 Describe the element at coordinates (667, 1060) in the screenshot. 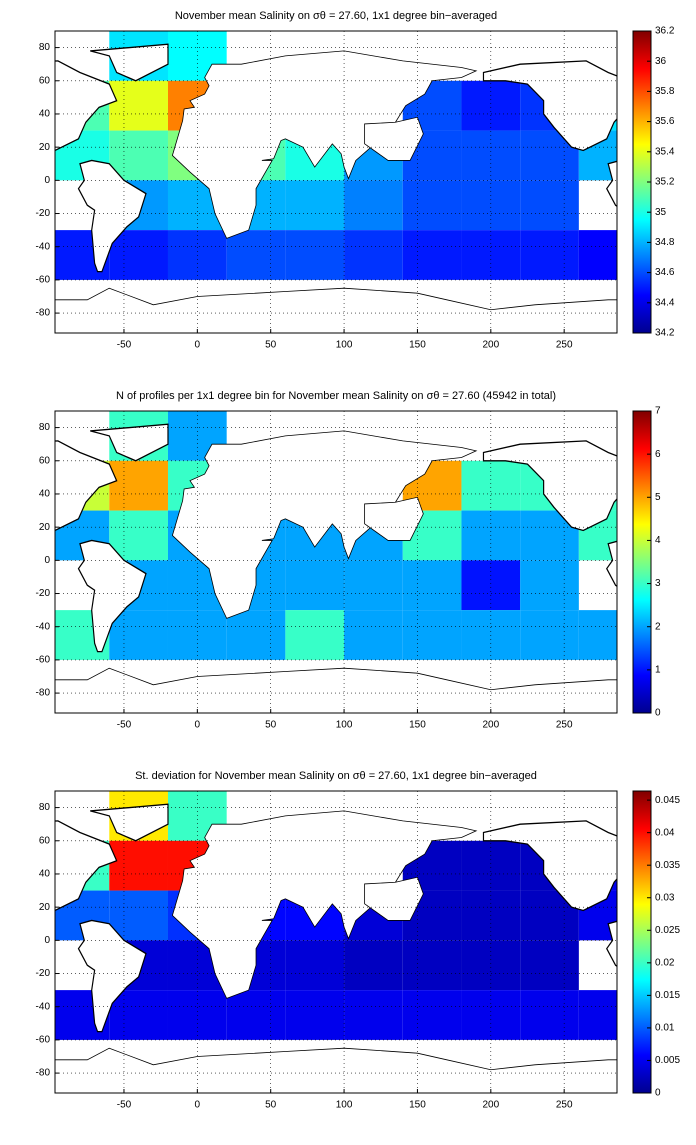

I see `colorbar-tick-label: 0.005` at that location.